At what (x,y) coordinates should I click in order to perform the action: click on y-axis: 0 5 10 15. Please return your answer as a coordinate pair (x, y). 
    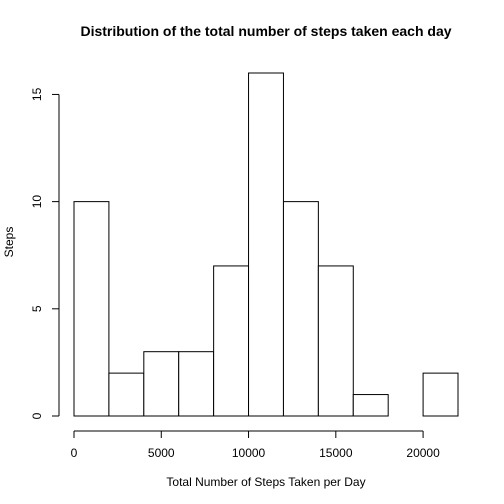
    Looking at the image, I should click on (45, 253).